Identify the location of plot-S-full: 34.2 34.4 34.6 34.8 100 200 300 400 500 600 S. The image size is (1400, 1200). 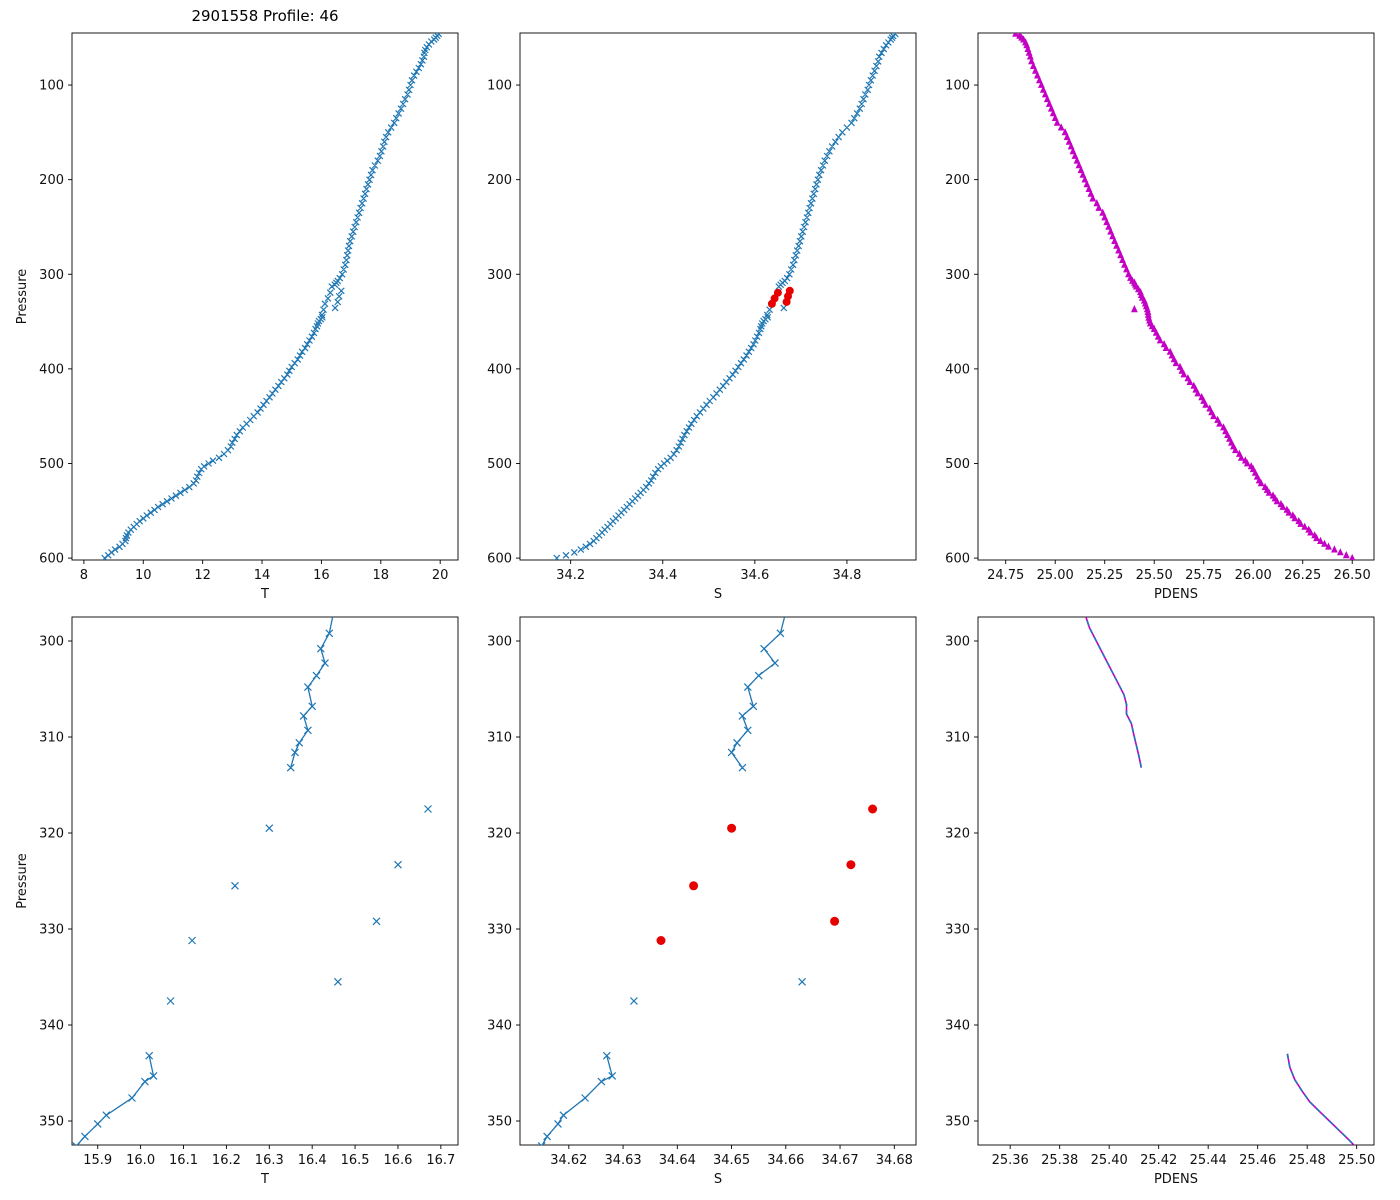
(702, 317).